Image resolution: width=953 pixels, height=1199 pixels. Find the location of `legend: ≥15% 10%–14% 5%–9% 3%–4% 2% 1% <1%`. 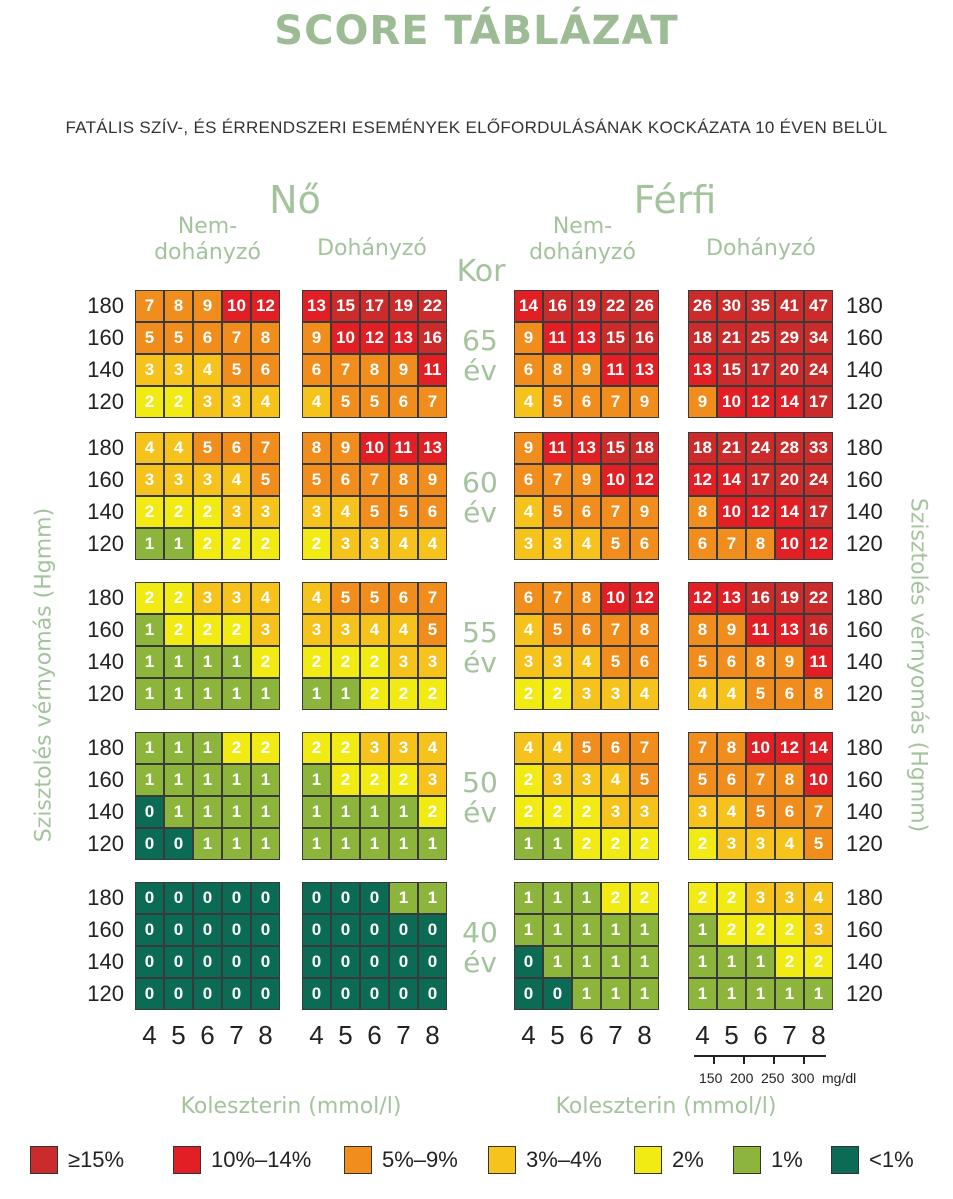

legend: ≥15% 10%–14% 5%–9% 3%–4% 2% 1% <1% is located at coordinates (480, 1164).